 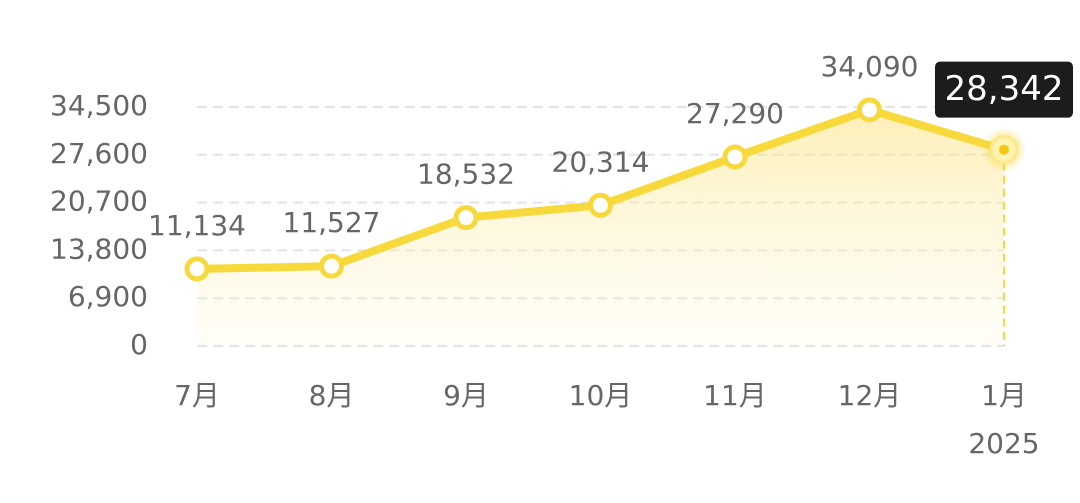 I want to click on x-tick-label: 9月, so click(x=466, y=395).